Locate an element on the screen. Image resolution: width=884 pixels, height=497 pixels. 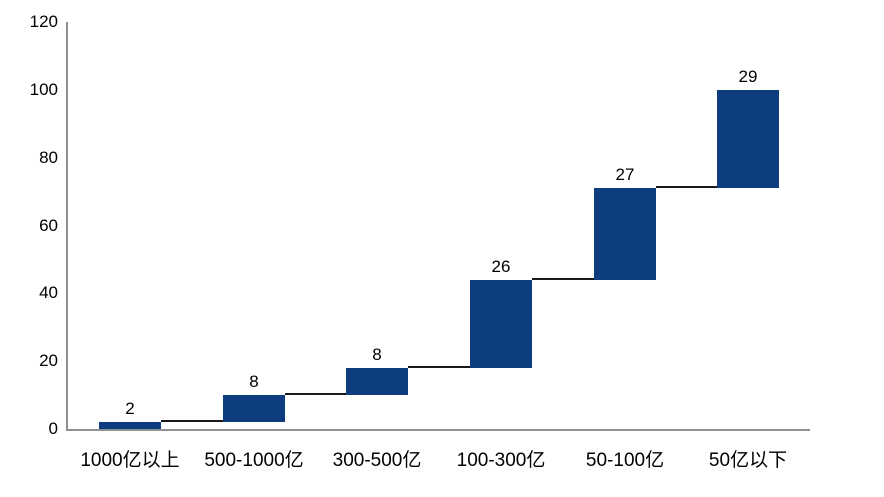
x-axis-category-label-5: 50亿以下 is located at coordinates (748, 460).